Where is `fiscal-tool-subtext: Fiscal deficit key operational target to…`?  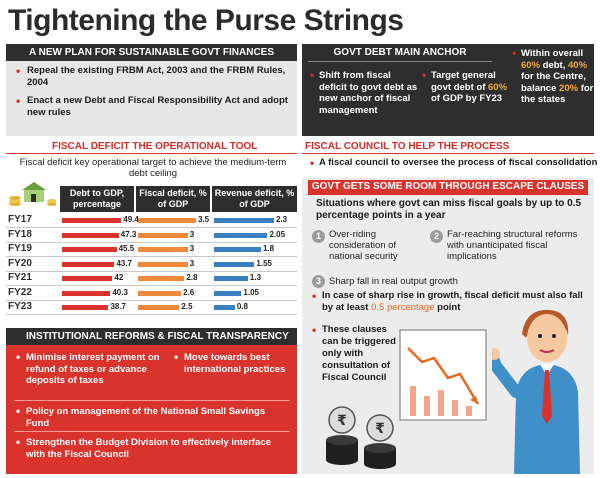 fiscal-tool-subtext: Fiscal deficit key operational target to… is located at coordinates (153, 168).